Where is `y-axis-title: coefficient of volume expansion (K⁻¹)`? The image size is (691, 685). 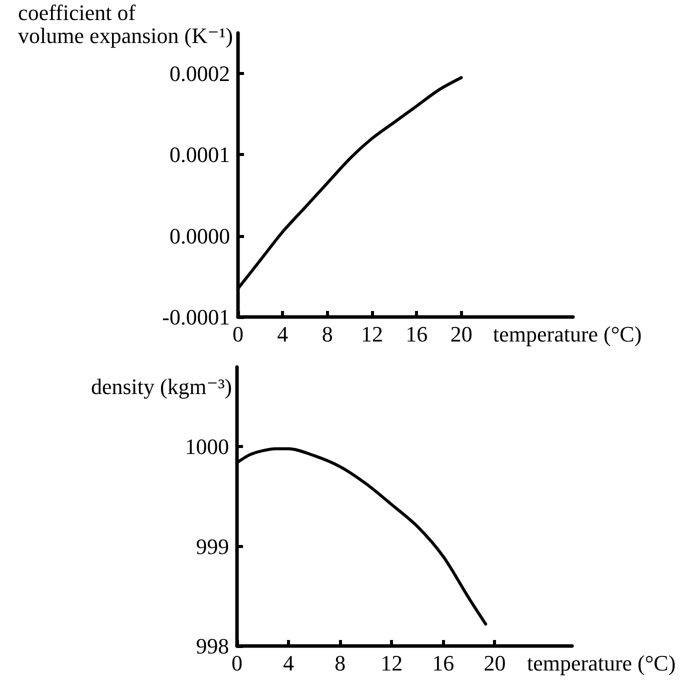
y-axis-title: coefficient of volume expansion (K⁻¹) is located at coordinates (126, 24).